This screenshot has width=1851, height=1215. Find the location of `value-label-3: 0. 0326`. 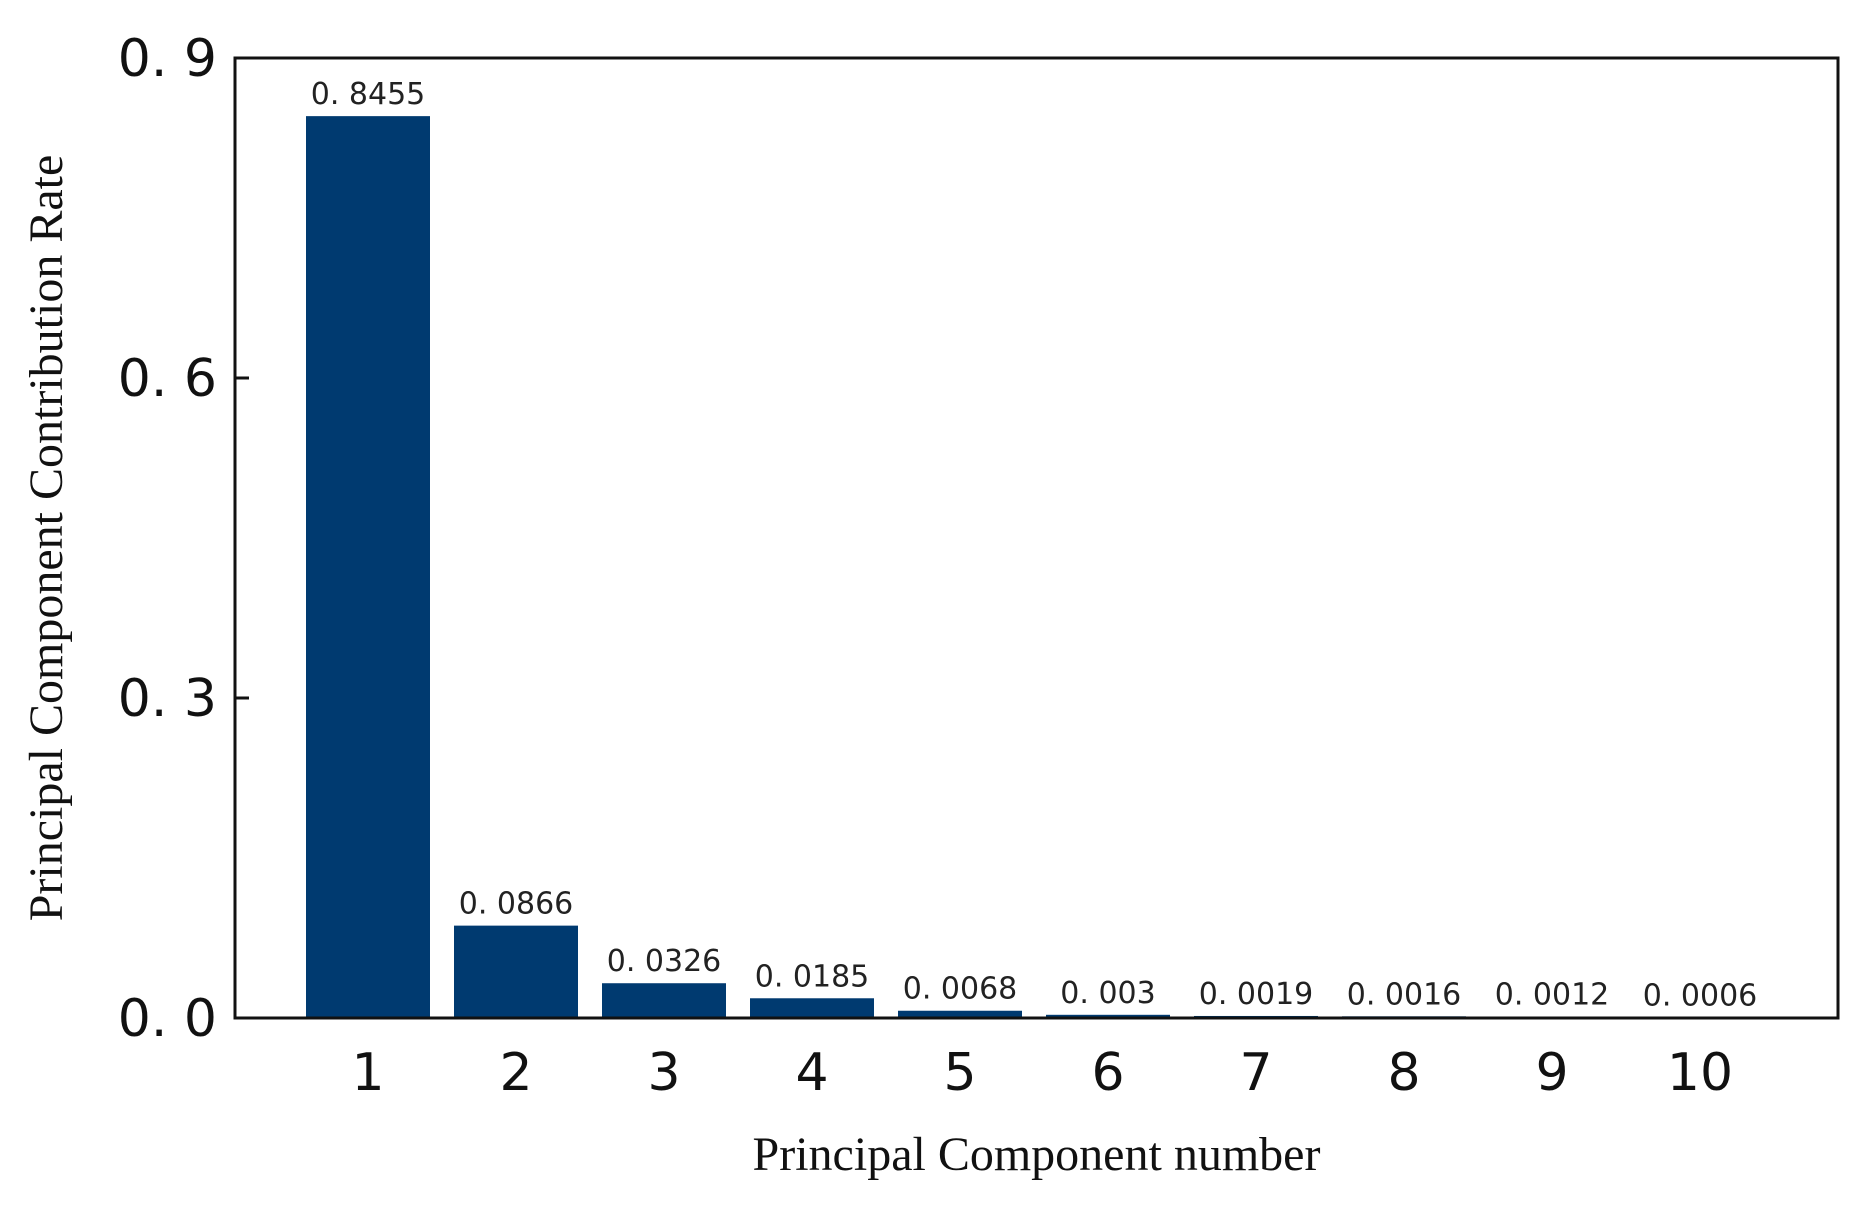

value-label-3: 0. 0326 is located at coordinates (664, 961).